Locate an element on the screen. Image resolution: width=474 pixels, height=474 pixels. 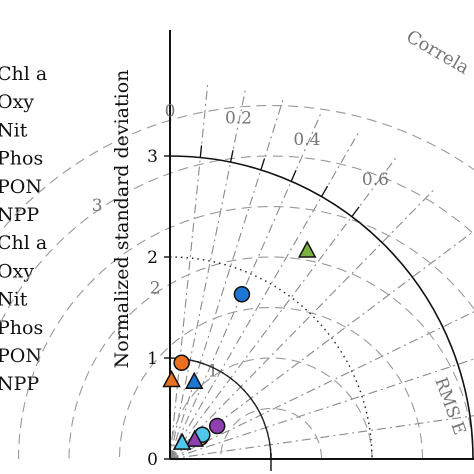
correlation-axis-label: Correla is located at coordinates (438, 52).